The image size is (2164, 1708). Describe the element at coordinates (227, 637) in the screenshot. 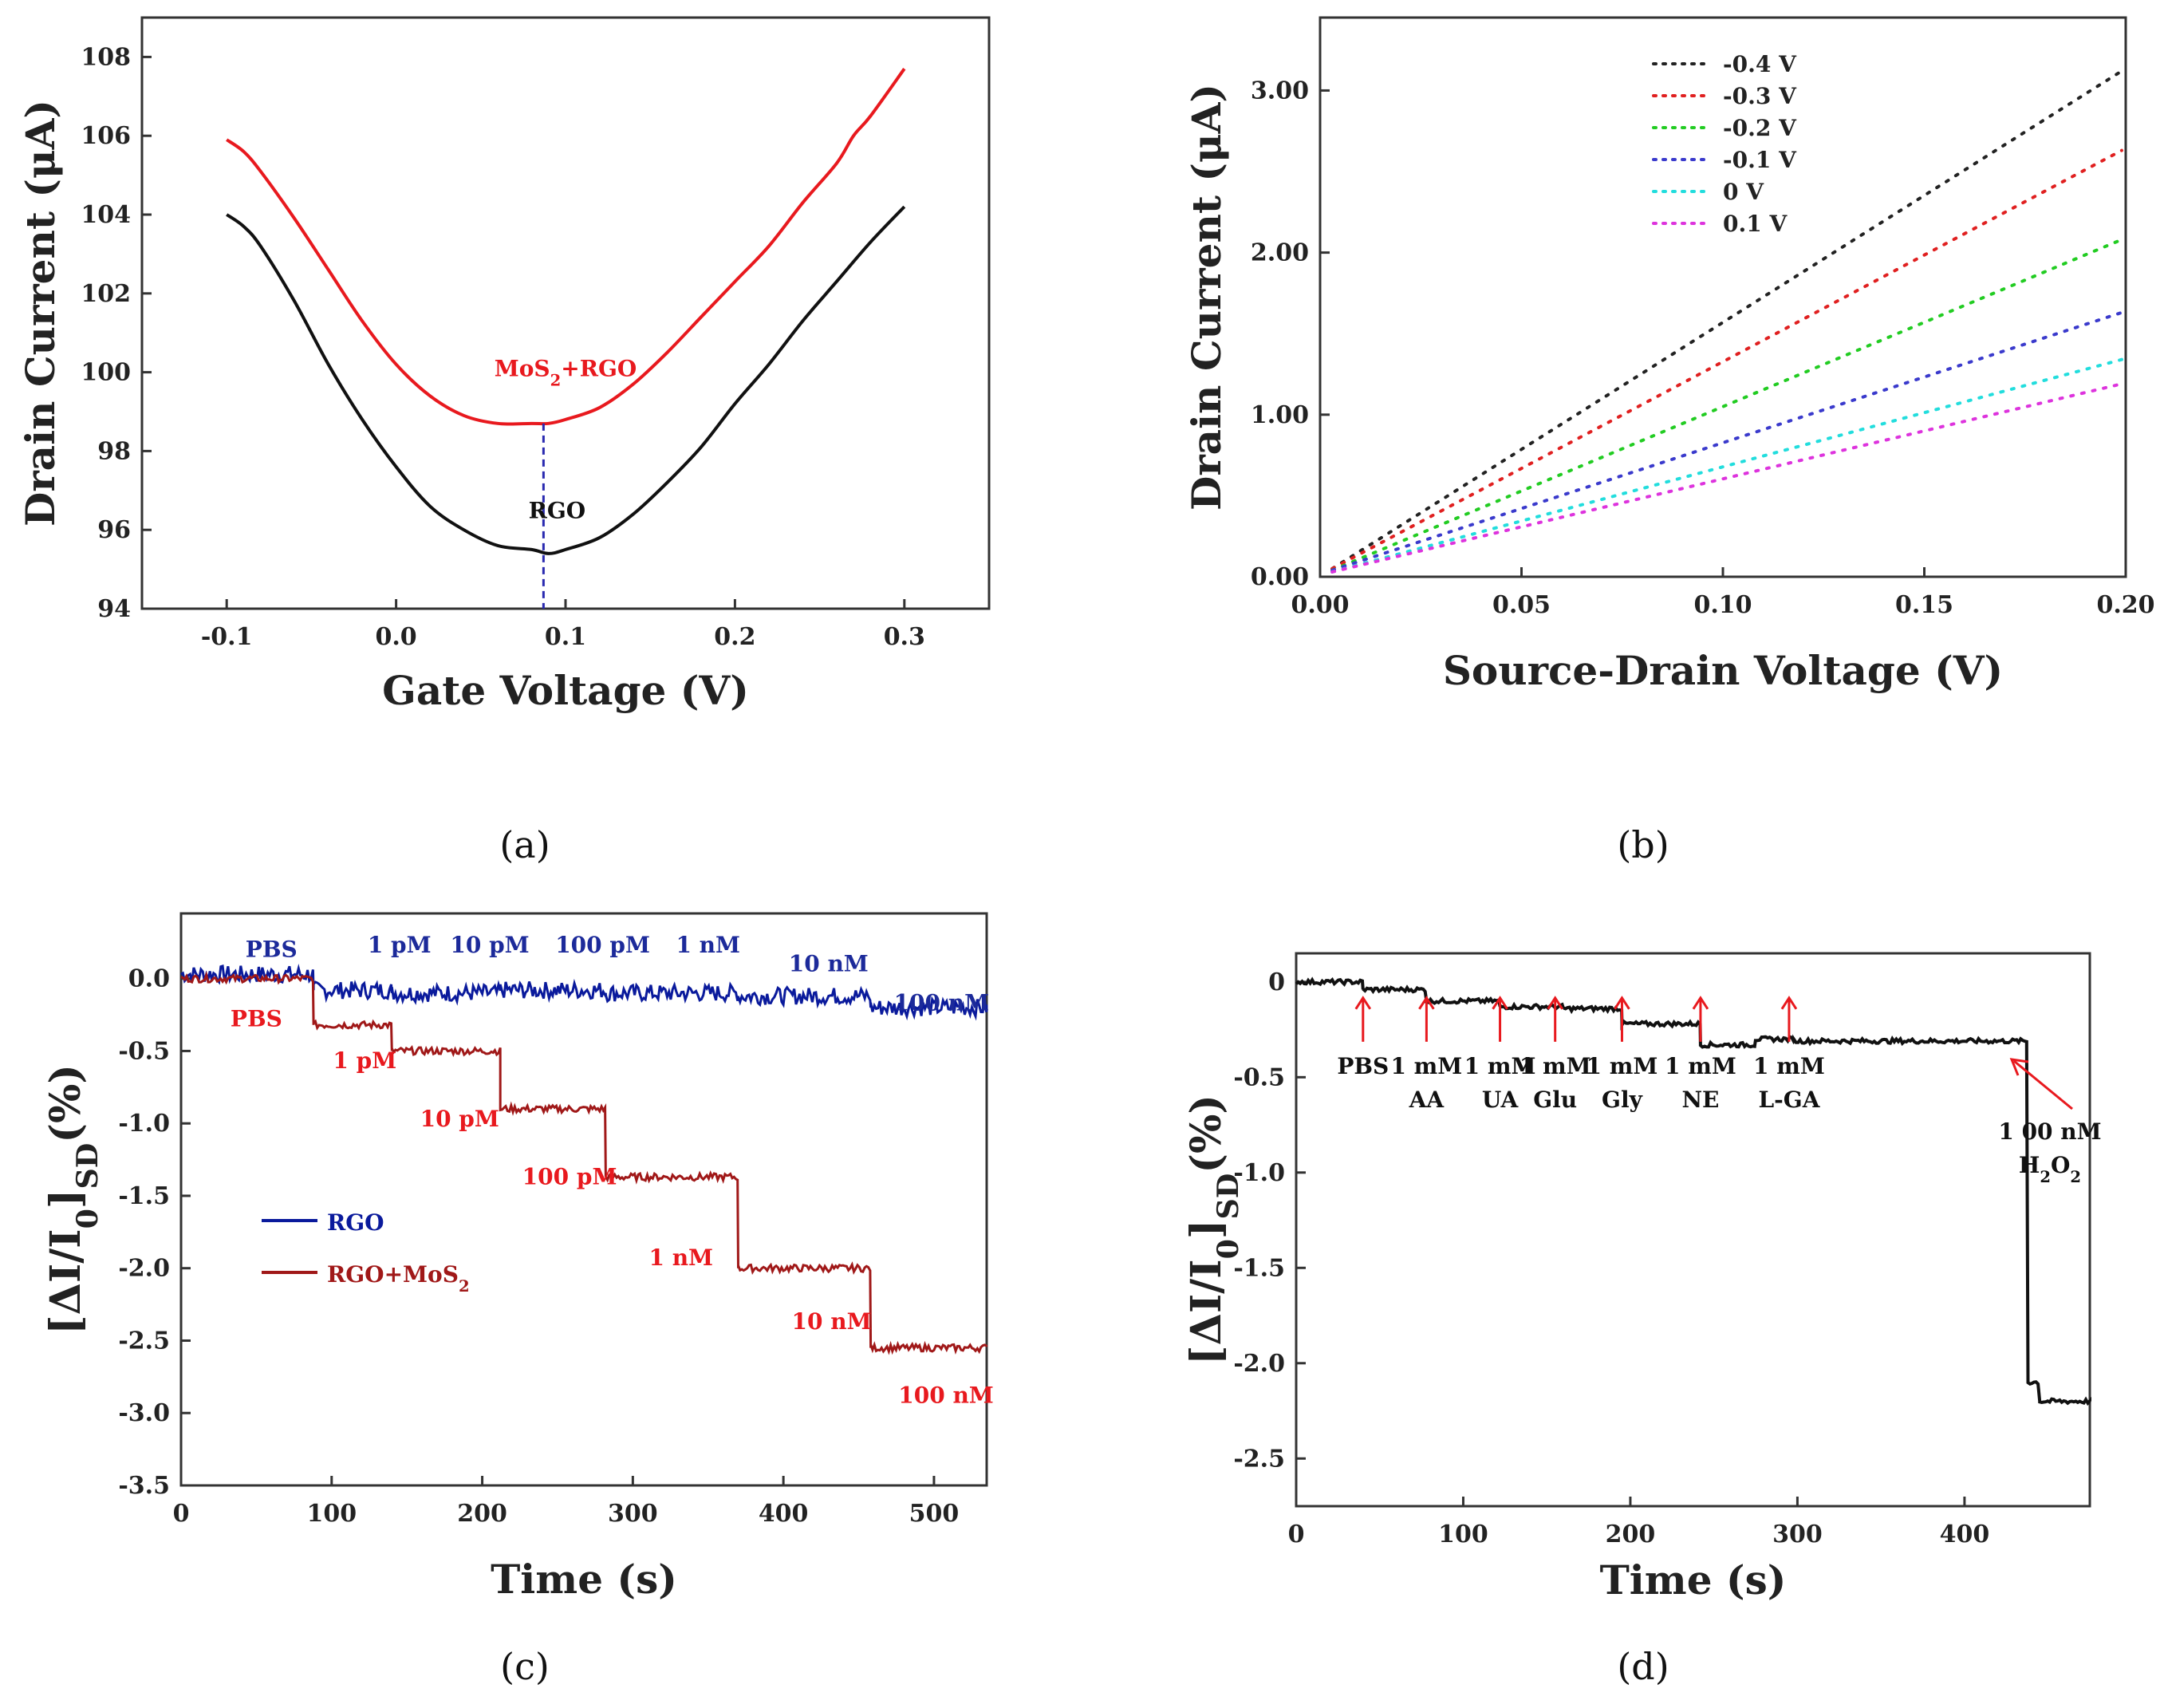

I see `x-tick-label: -0.1` at that location.